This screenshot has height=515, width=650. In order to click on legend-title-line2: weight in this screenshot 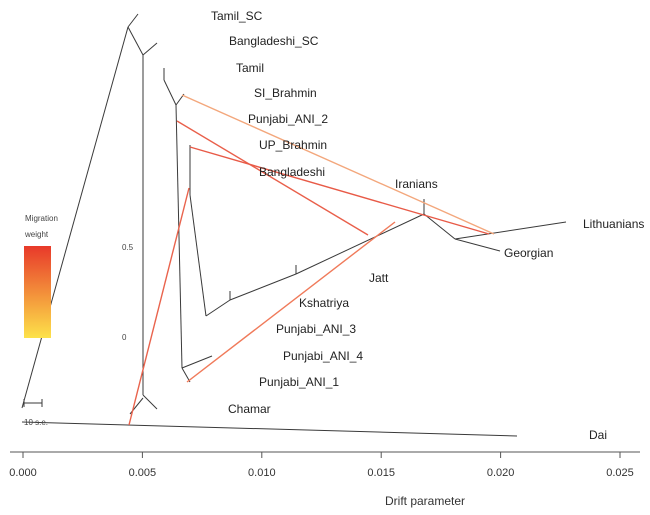, I will do `click(36, 234)`.